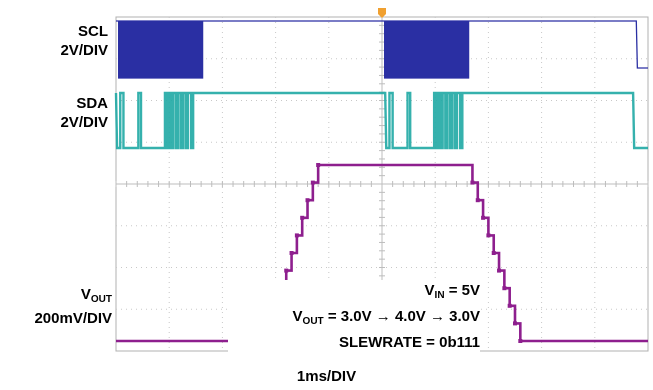 This screenshot has width=653, height=390. I want to click on vout-name: VOUT, so click(96, 295).